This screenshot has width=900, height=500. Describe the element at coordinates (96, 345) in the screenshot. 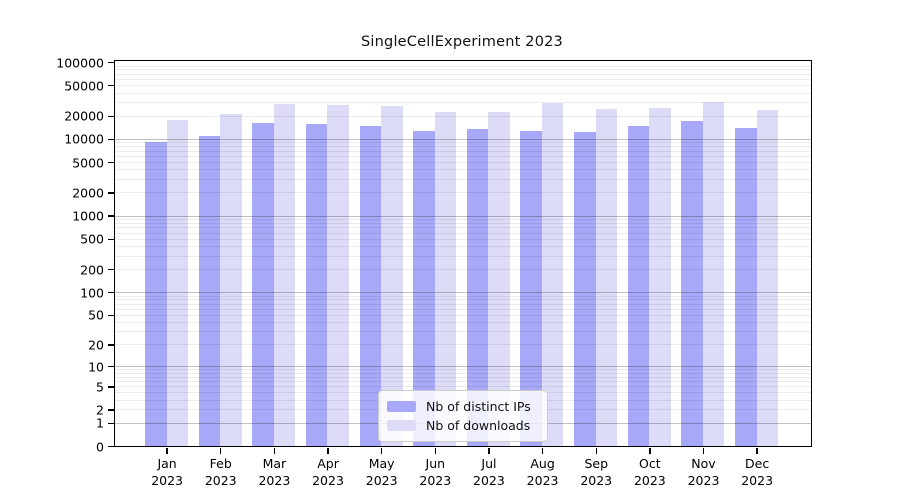

I see `y-axis-tick-label: 20` at that location.